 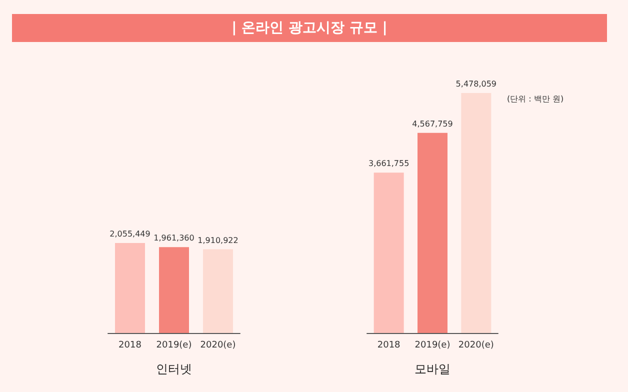 What do you see at coordinates (535, 99) in the screenshot?
I see `text: (단위 : 백만 원)` at bounding box center [535, 99].